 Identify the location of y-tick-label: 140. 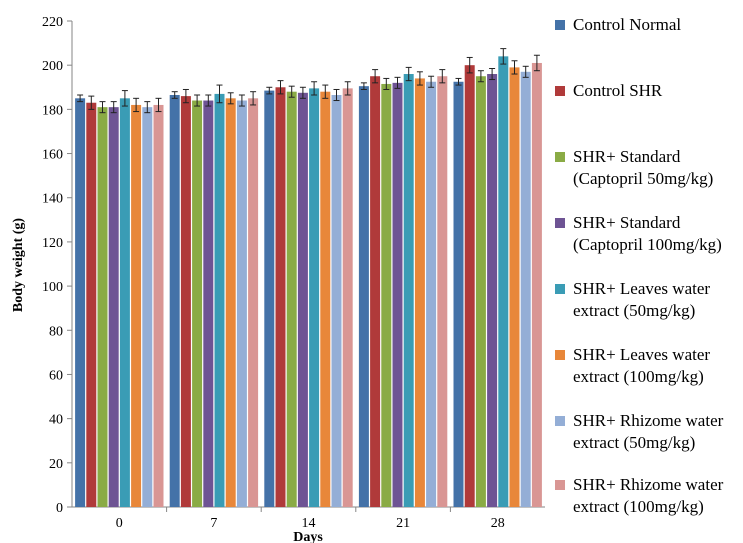
(52, 199).